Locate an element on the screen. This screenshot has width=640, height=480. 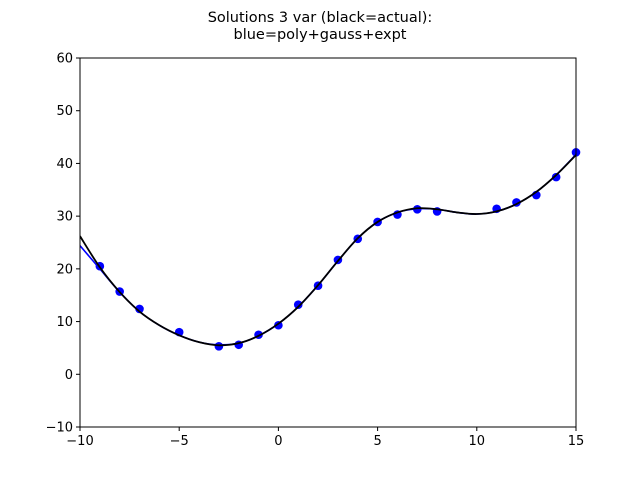
y-tick-label: 0 is located at coordinates (69, 375).